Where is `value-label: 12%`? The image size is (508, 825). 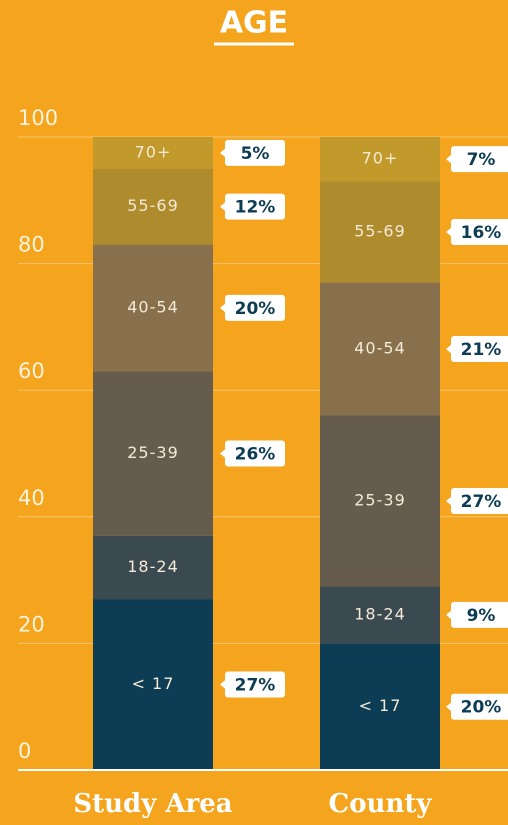 value-label: 12% is located at coordinates (255, 208).